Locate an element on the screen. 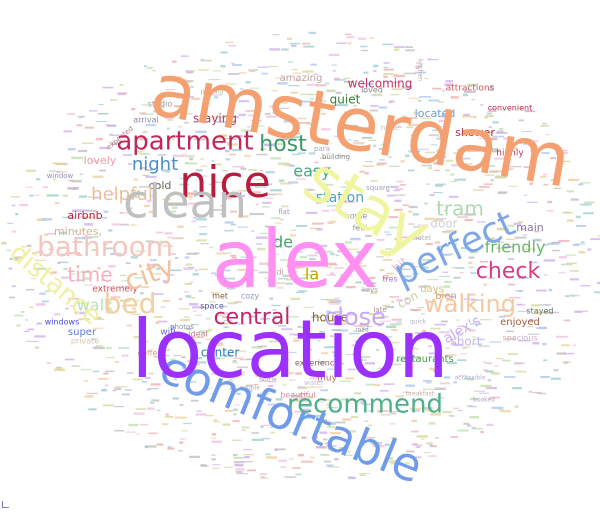  word-shower: shower is located at coordinates (475, 132).